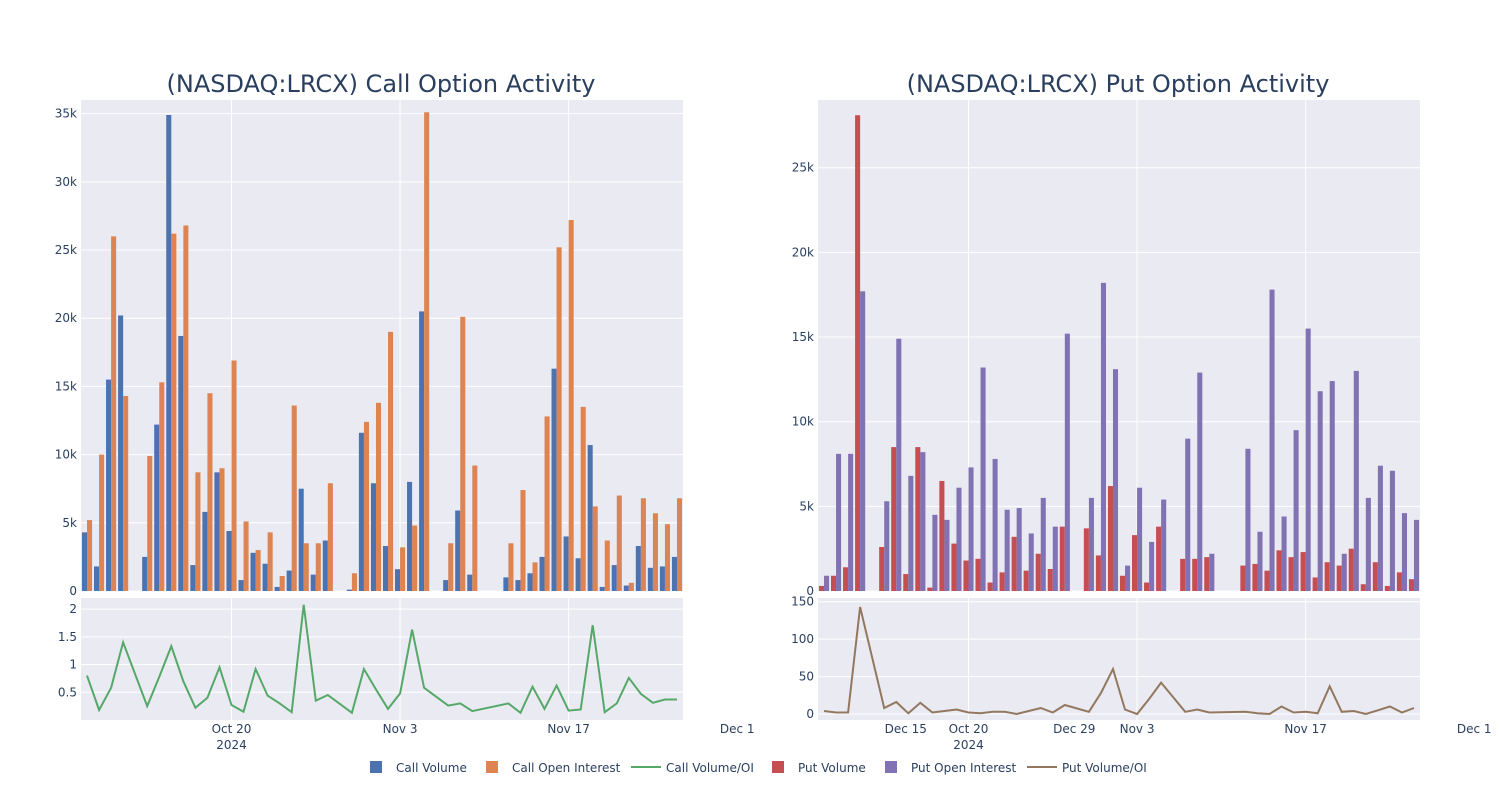 The image size is (1500, 800). I want to click on call-volume-oi-line, so click(381, 659).